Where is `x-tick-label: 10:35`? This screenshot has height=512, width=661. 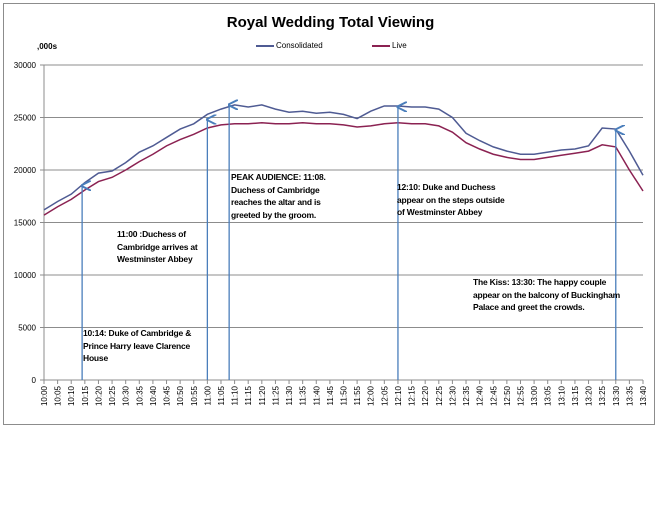 x-tick-label: 10:35 is located at coordinates (139, 395).